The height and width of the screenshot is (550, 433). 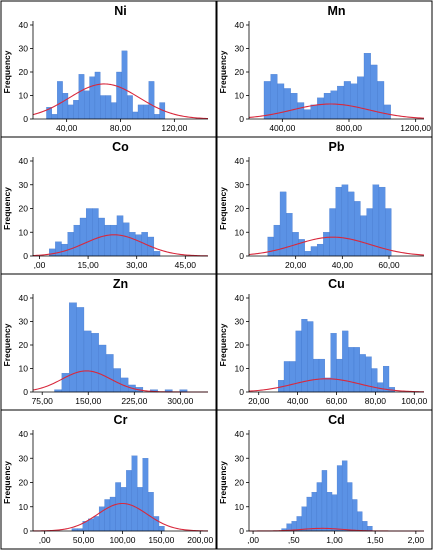 I want to click on chart-title: Pb, so click(x=337, y=147).